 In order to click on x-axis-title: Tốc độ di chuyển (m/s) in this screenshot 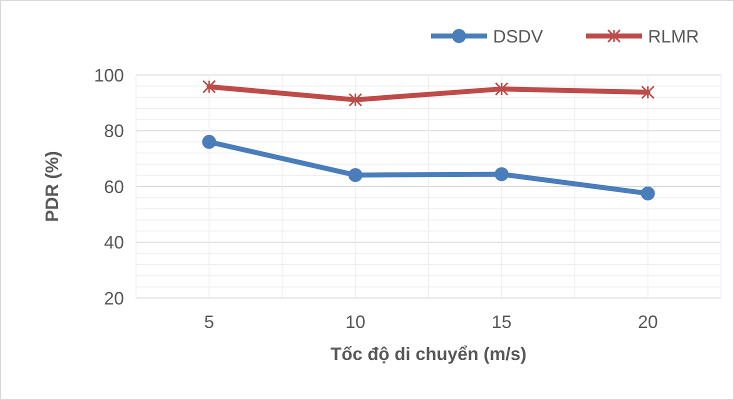, I will do `click(428, 354)`.